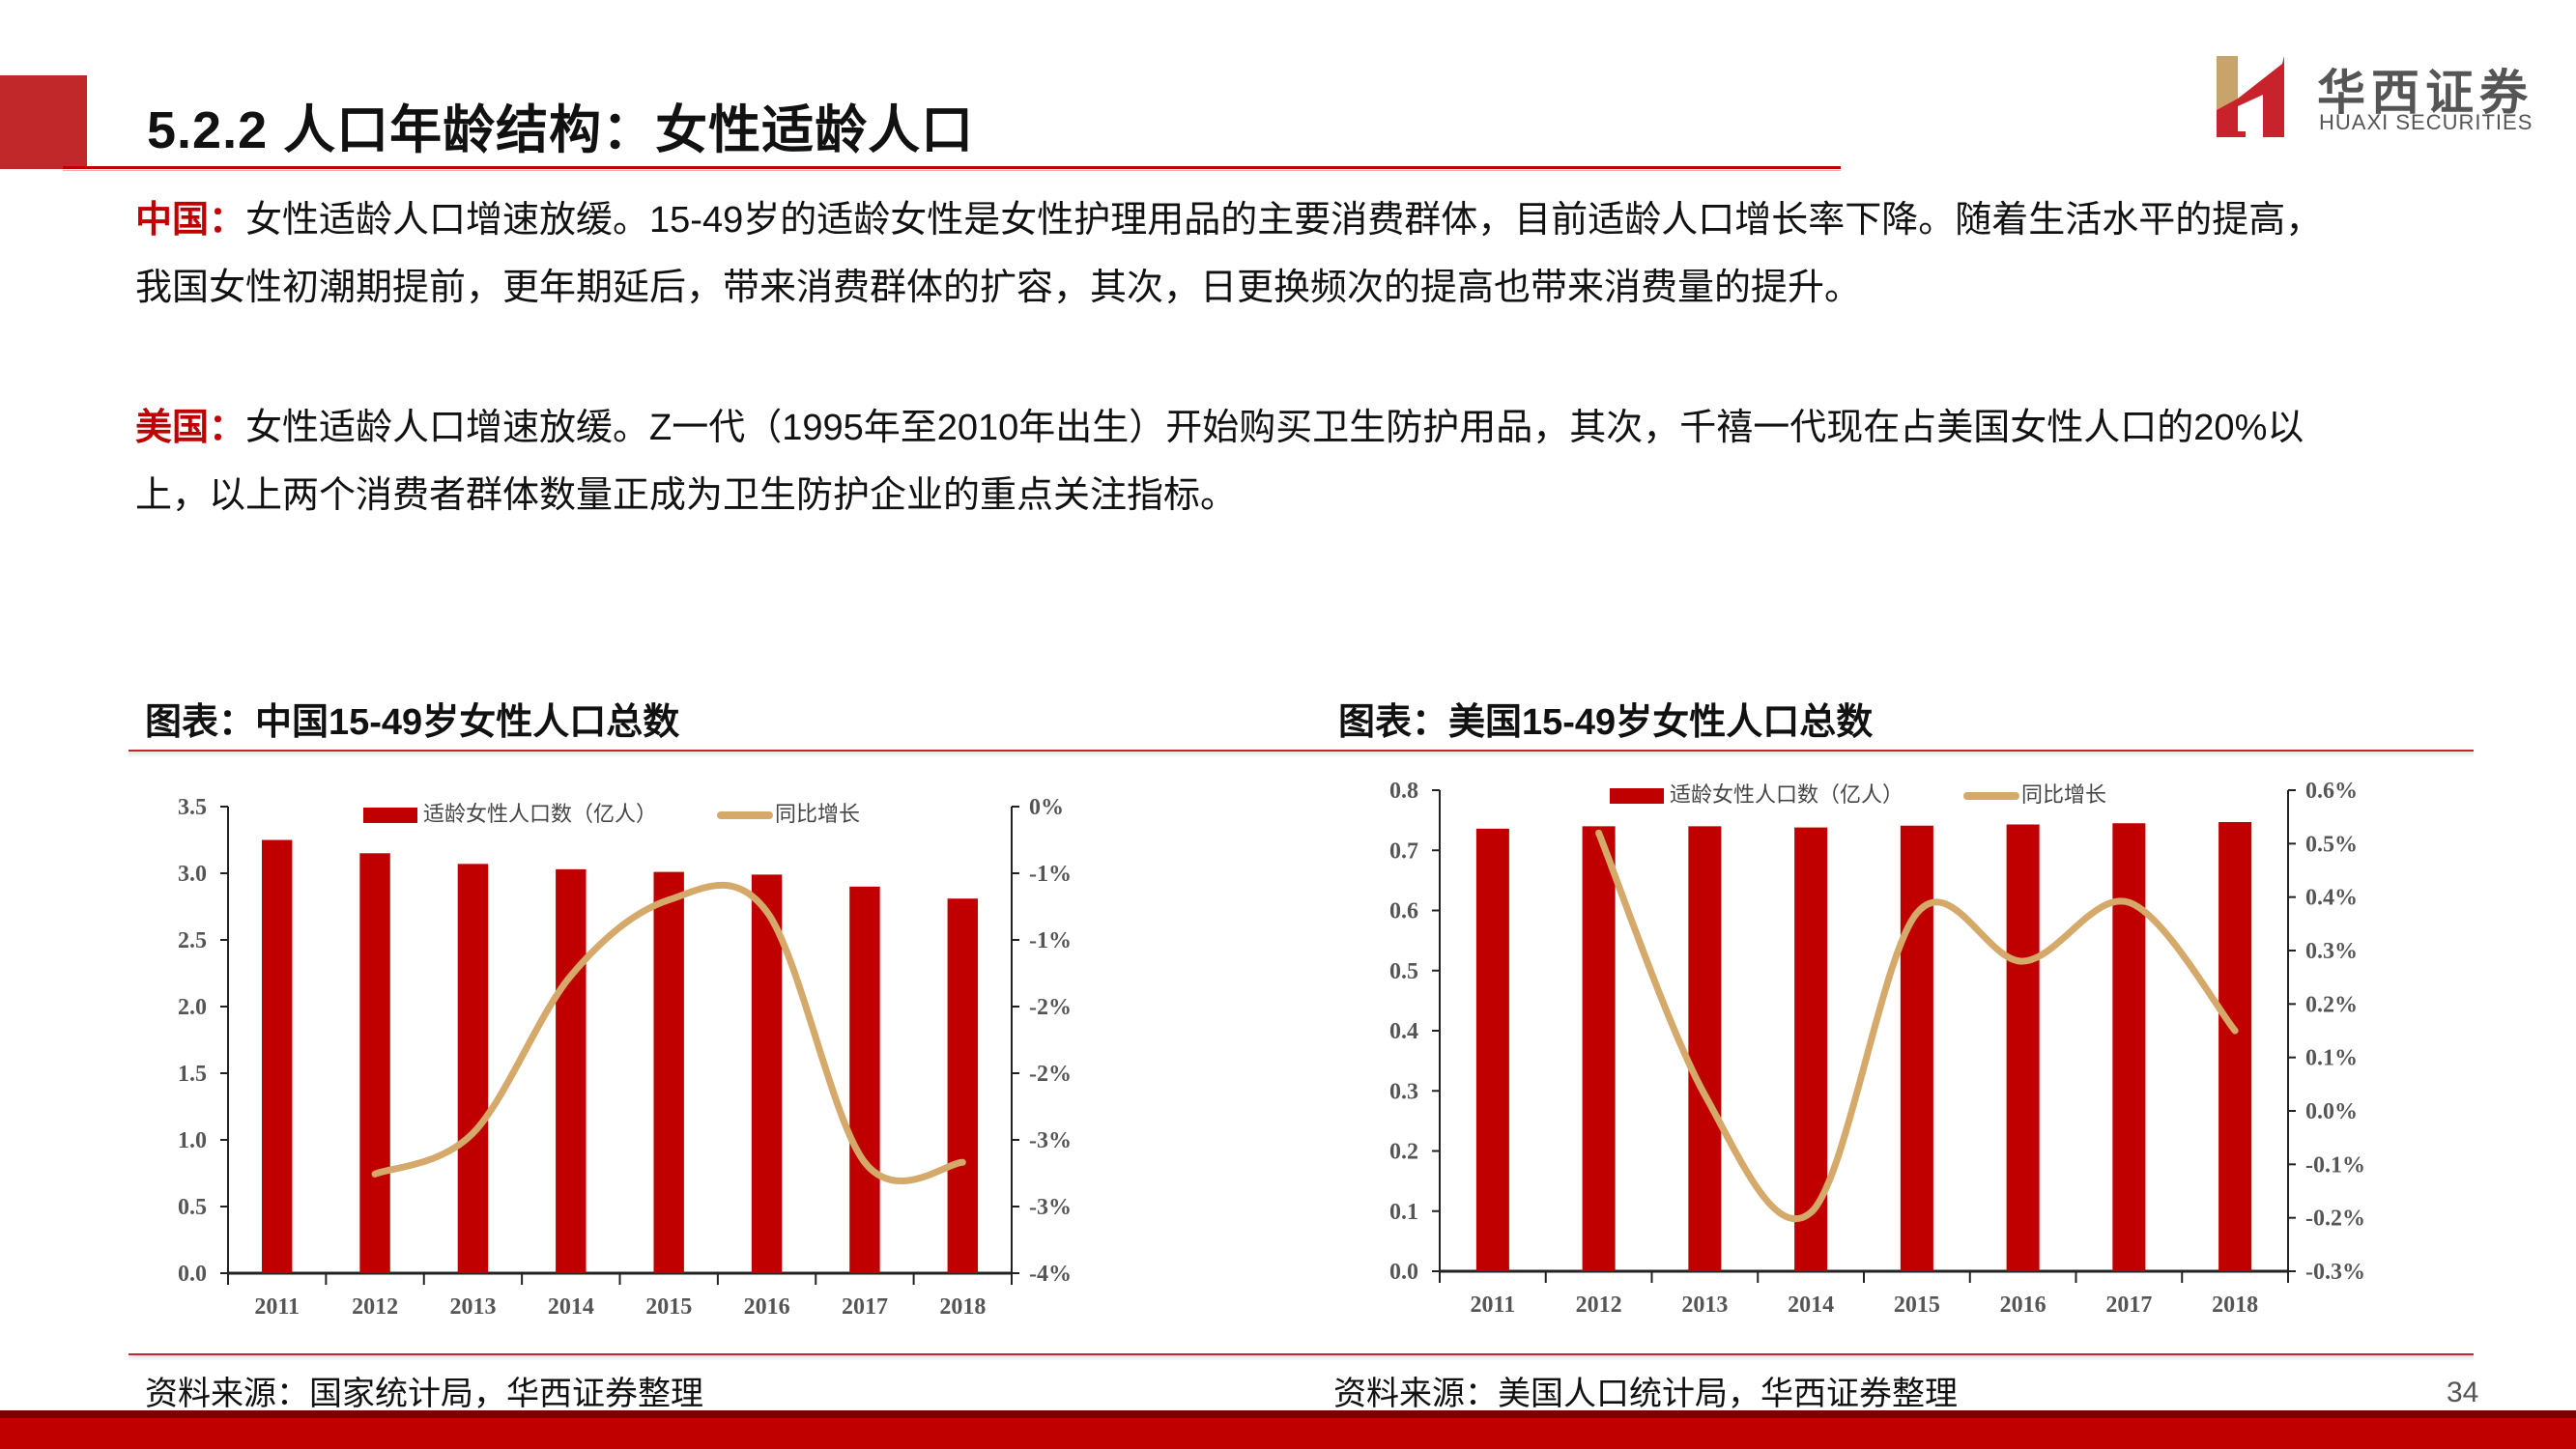  I want to click on y2-tick-label: 0.3%, so click(2332, 951).